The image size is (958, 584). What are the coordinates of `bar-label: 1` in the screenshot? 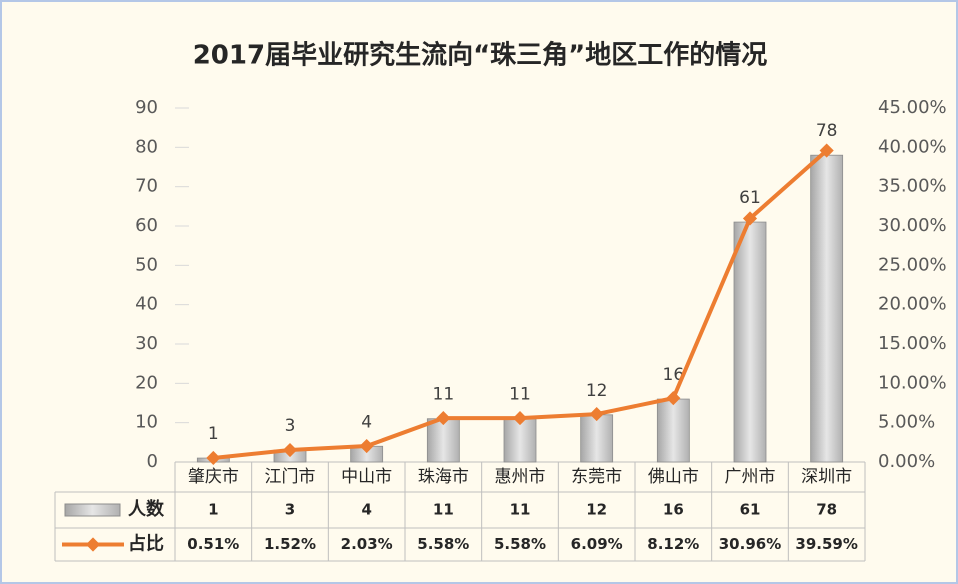 It's located at (213, 434).